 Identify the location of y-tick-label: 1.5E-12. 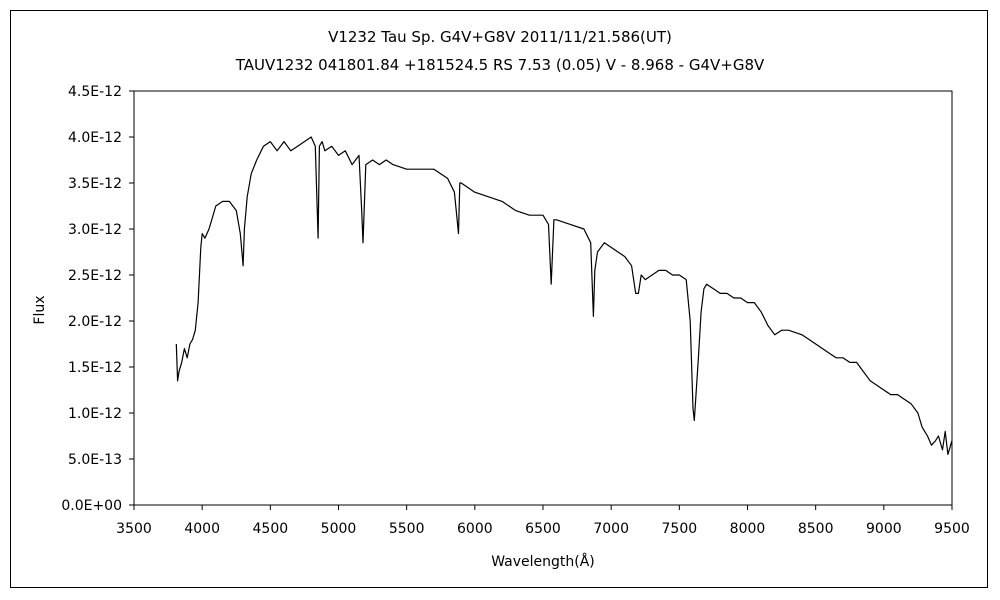
(95, 368).